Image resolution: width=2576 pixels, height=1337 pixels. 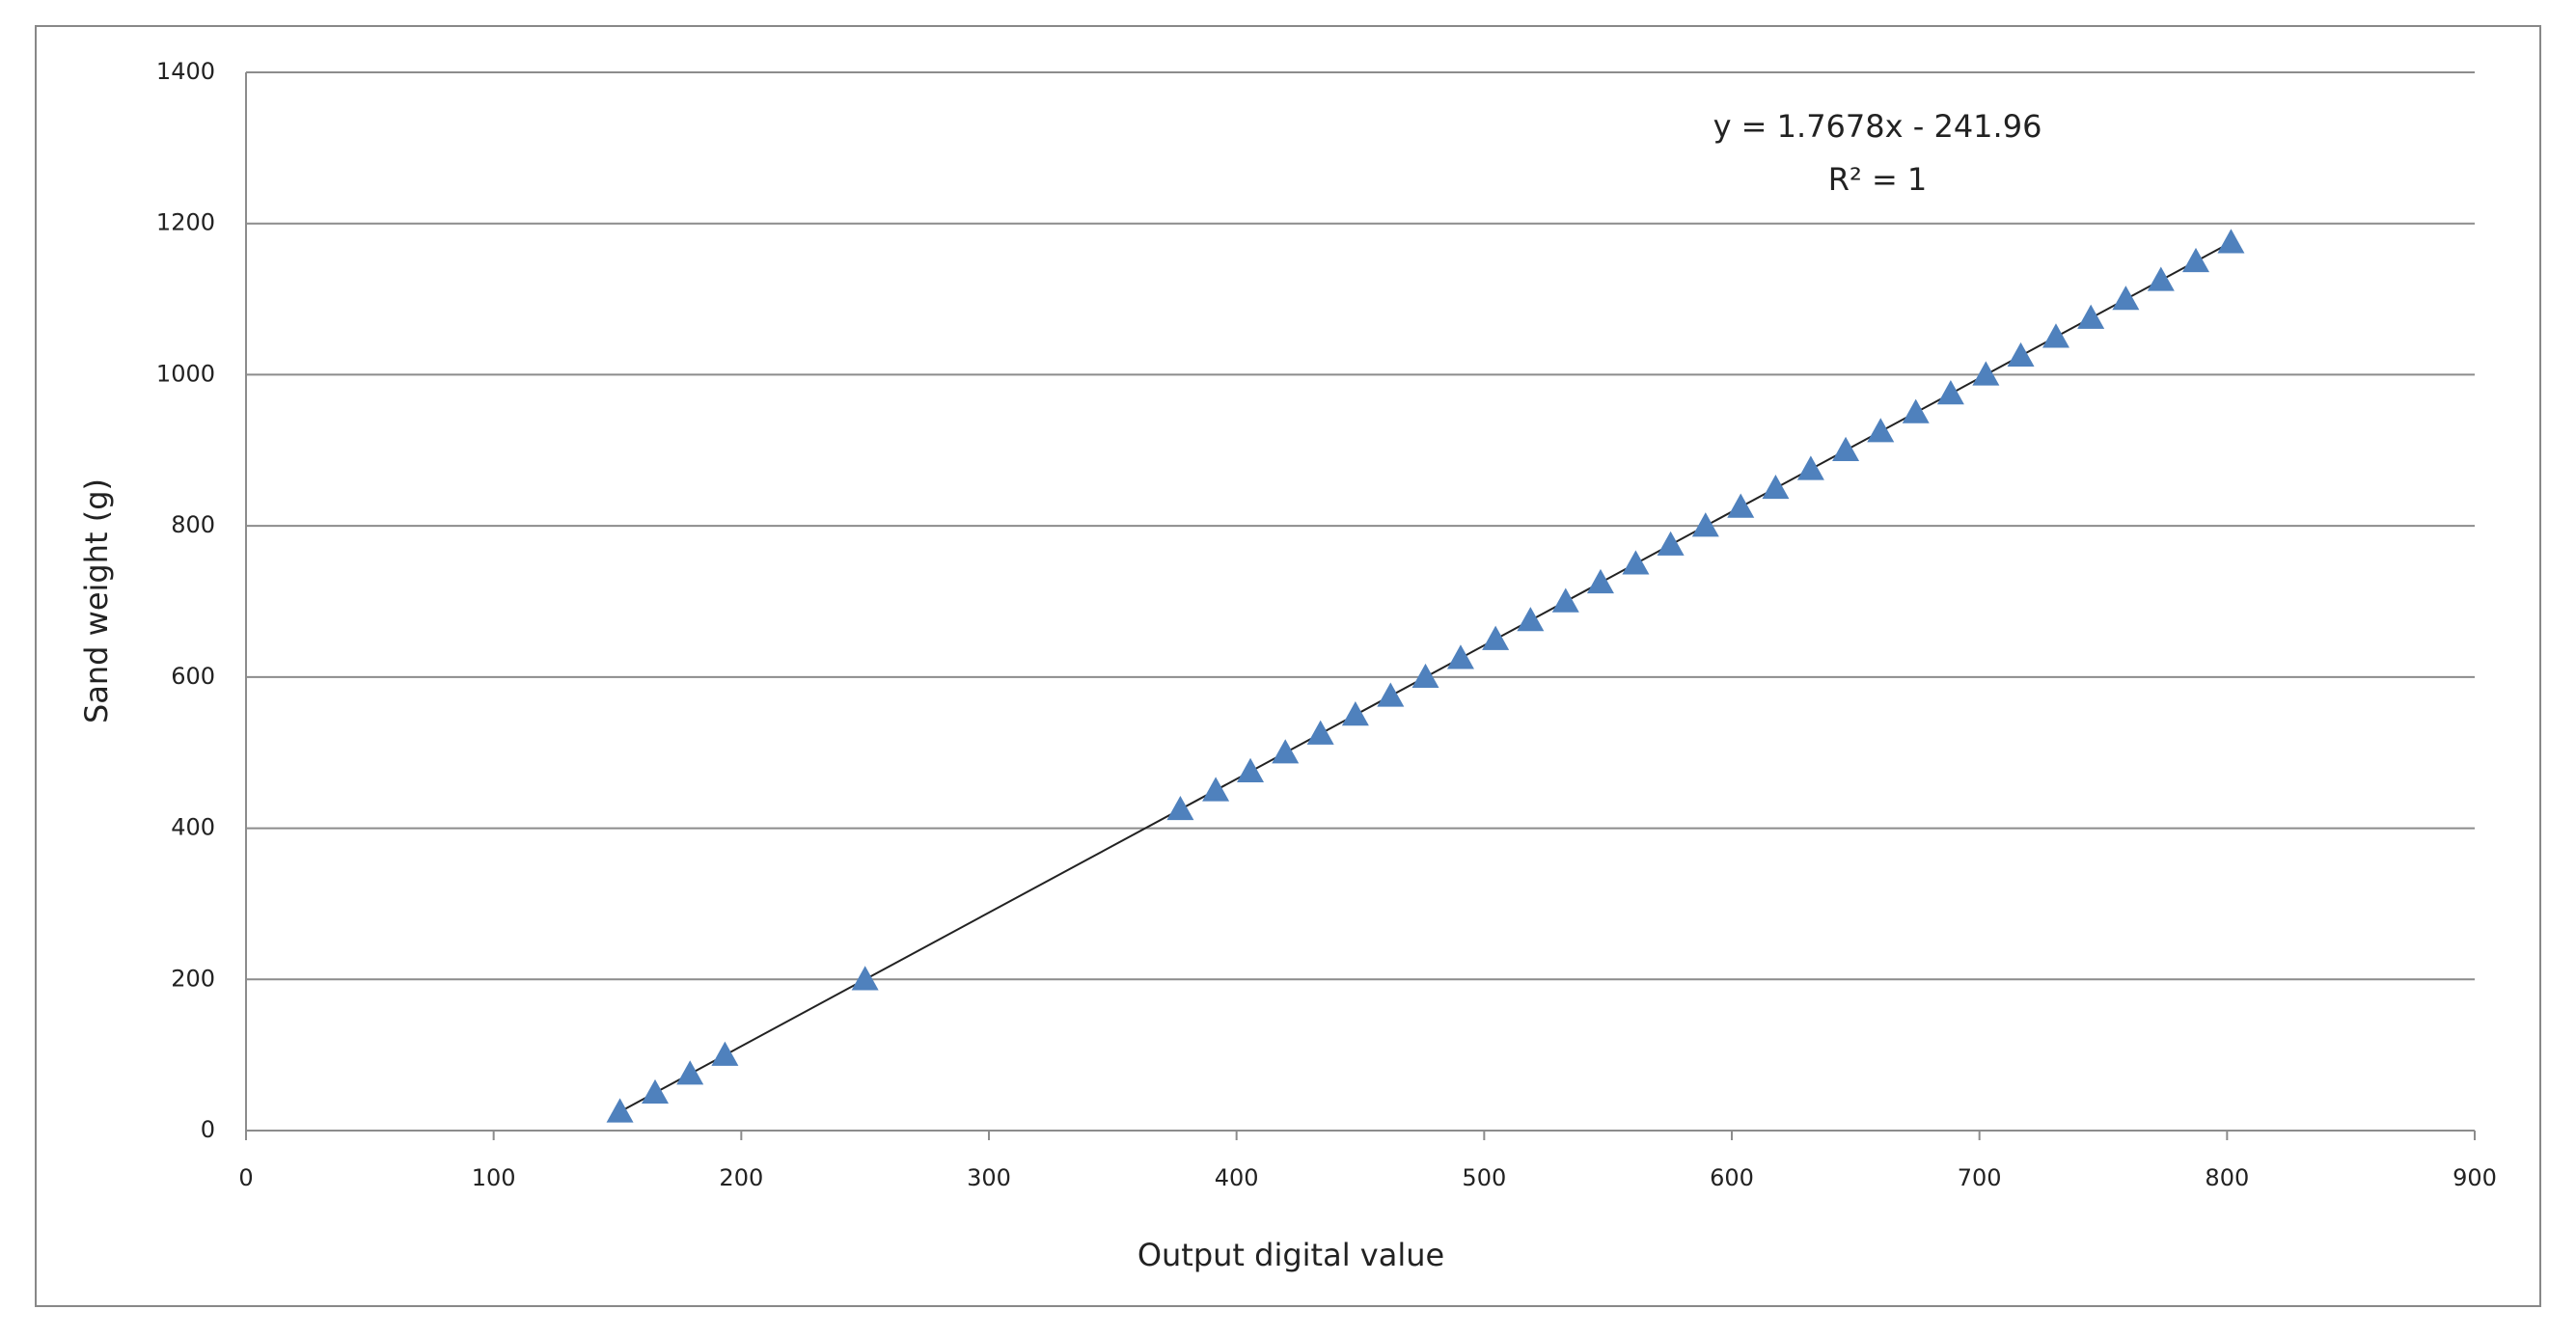 I want to click on x-axis-title: Output digital value, so click(x=1290, y=1255).